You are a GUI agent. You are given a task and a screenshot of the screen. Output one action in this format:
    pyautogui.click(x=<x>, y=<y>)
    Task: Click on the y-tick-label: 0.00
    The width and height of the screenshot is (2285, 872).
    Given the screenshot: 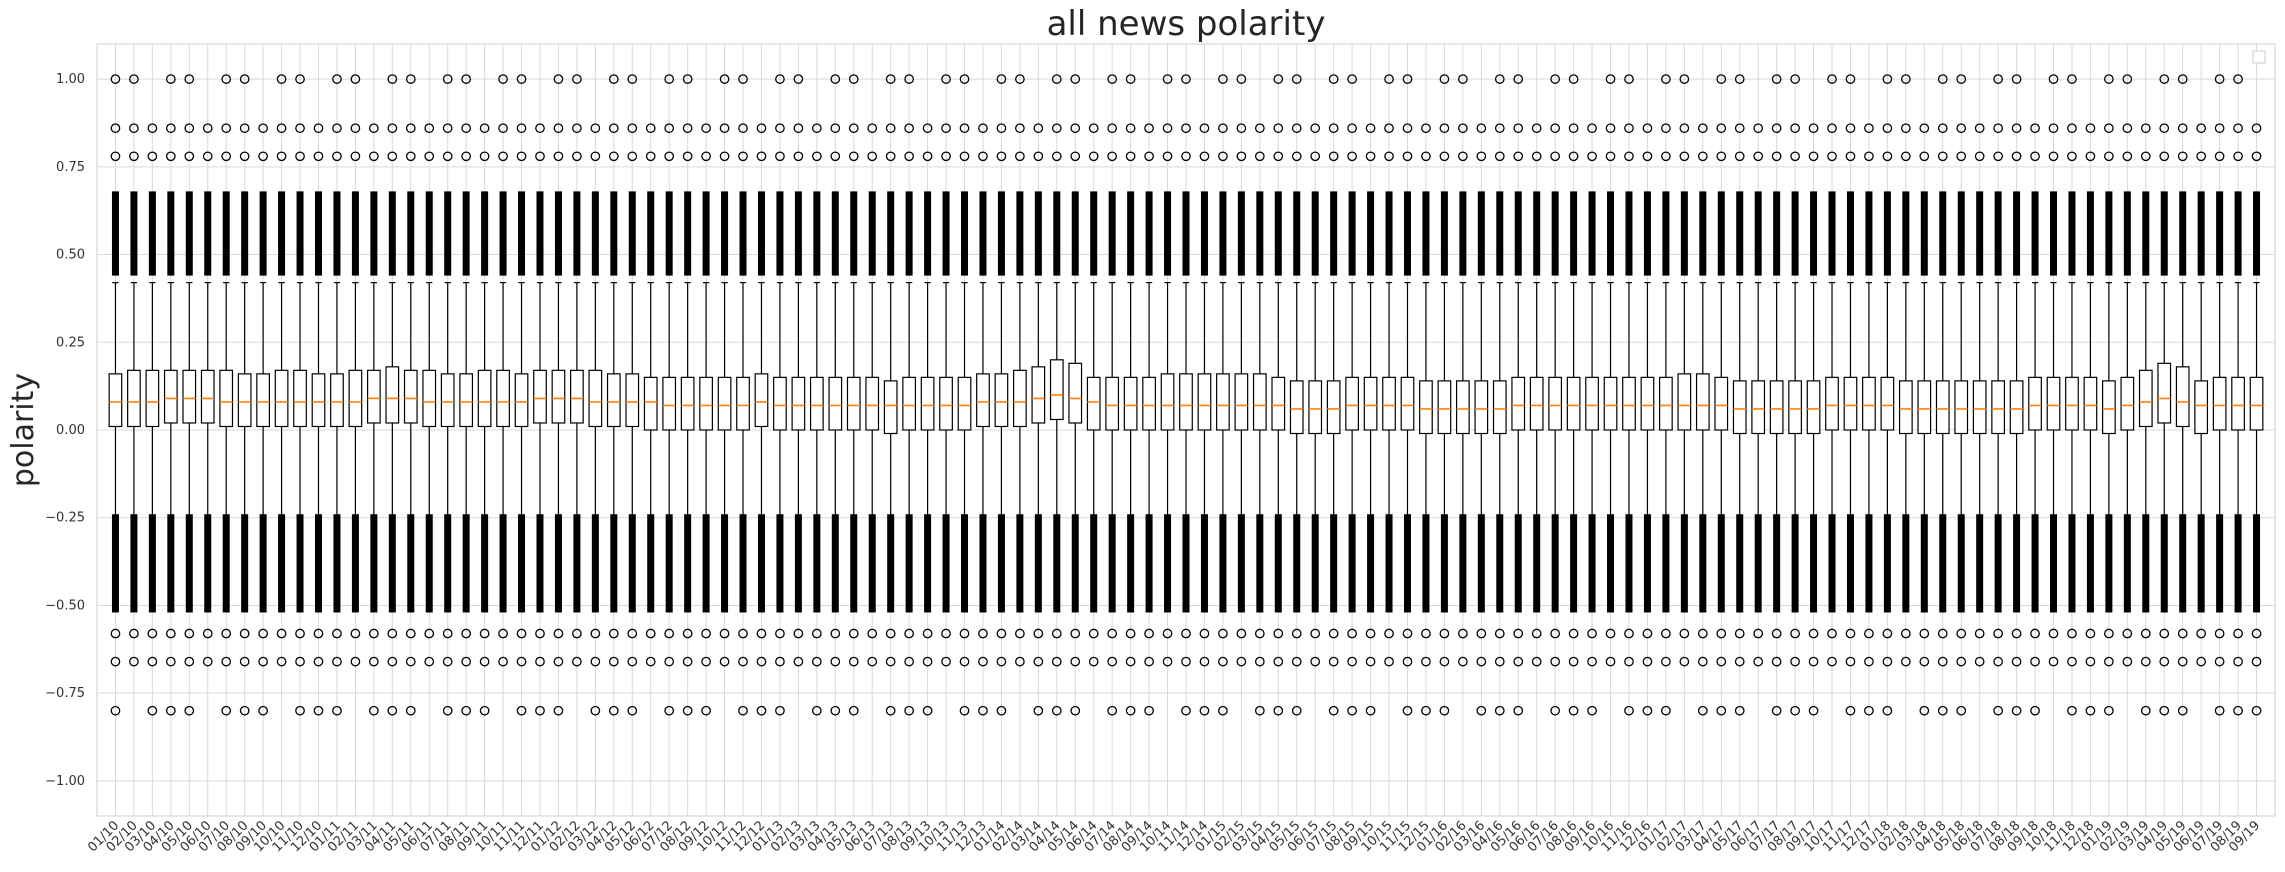 What is the action you would take?
    pyautogui.click(x=70, y=430)
    